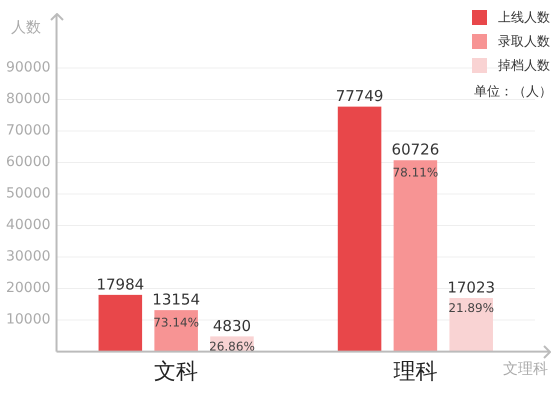  What do you see at coordinates (524, 66) in the screenshot?
I see `legend-label: 掉档人数` at bounding box center [524, 66].